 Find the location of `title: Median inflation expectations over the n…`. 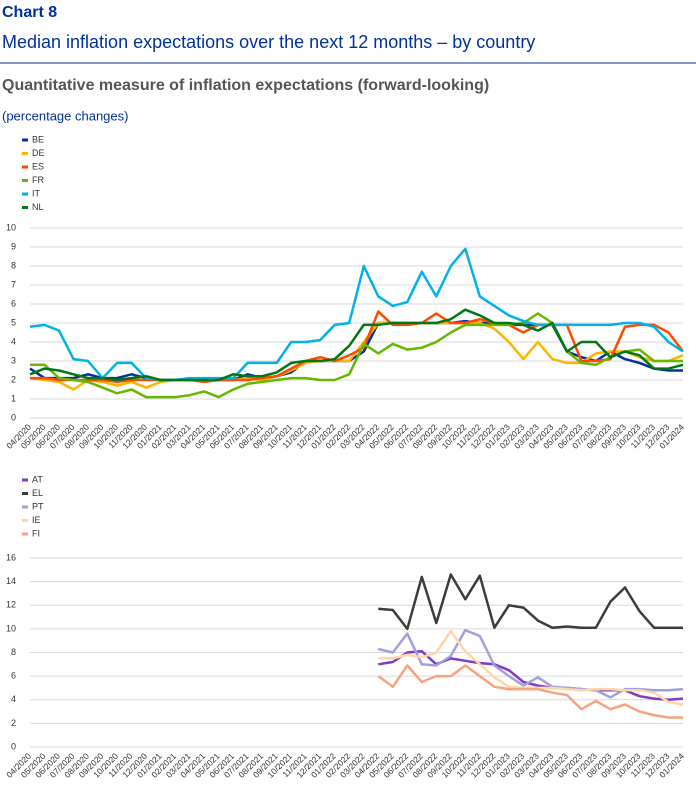

title: Median inflation expectations over the n… is located at coordinates (268, 42).